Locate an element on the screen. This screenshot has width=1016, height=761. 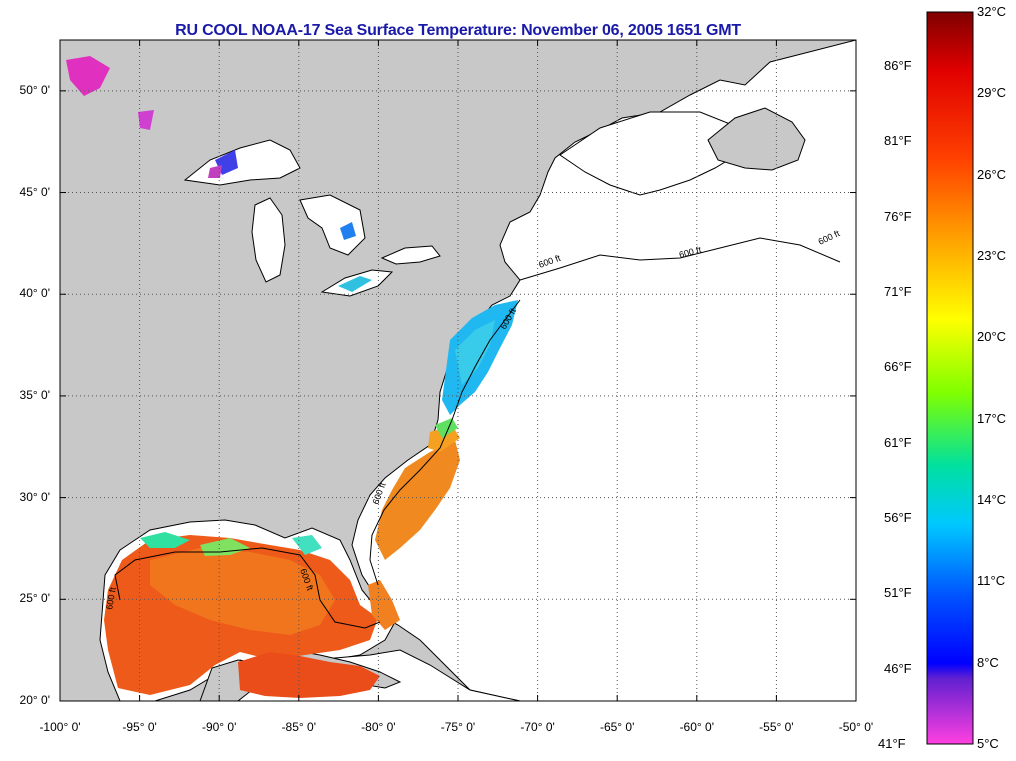
isobath-600ft-gulf is located at coordinates (247, 588).